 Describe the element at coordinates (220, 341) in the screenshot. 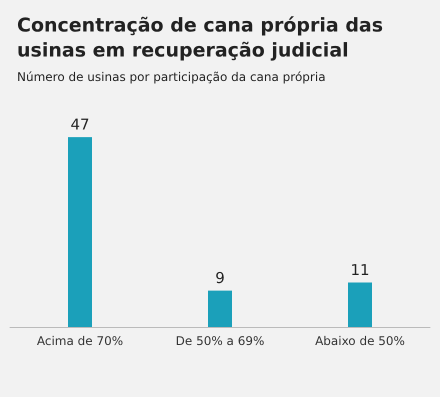

I see `x-tick-label: De 50% a 69%` at that location.